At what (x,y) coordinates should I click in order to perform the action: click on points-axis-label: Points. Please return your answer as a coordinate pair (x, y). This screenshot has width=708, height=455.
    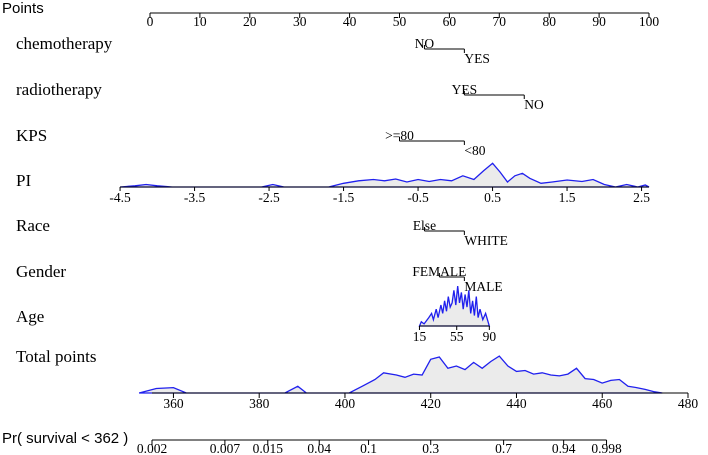
    Looking at the image, I should click on (23, 8).